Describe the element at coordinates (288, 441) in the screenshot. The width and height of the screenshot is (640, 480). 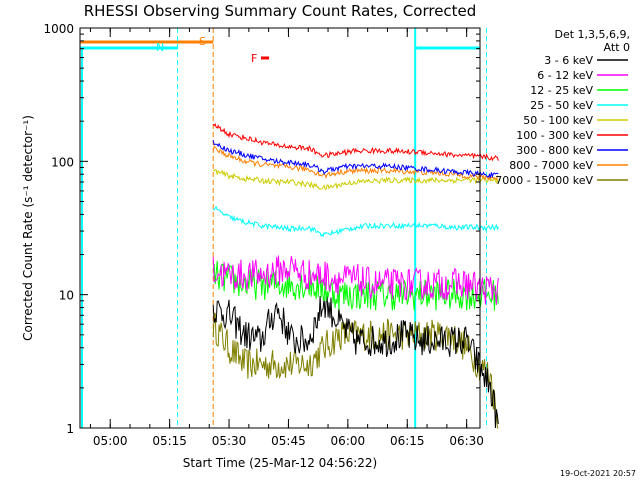
I see `x-tick-label: 05:45` at that location.